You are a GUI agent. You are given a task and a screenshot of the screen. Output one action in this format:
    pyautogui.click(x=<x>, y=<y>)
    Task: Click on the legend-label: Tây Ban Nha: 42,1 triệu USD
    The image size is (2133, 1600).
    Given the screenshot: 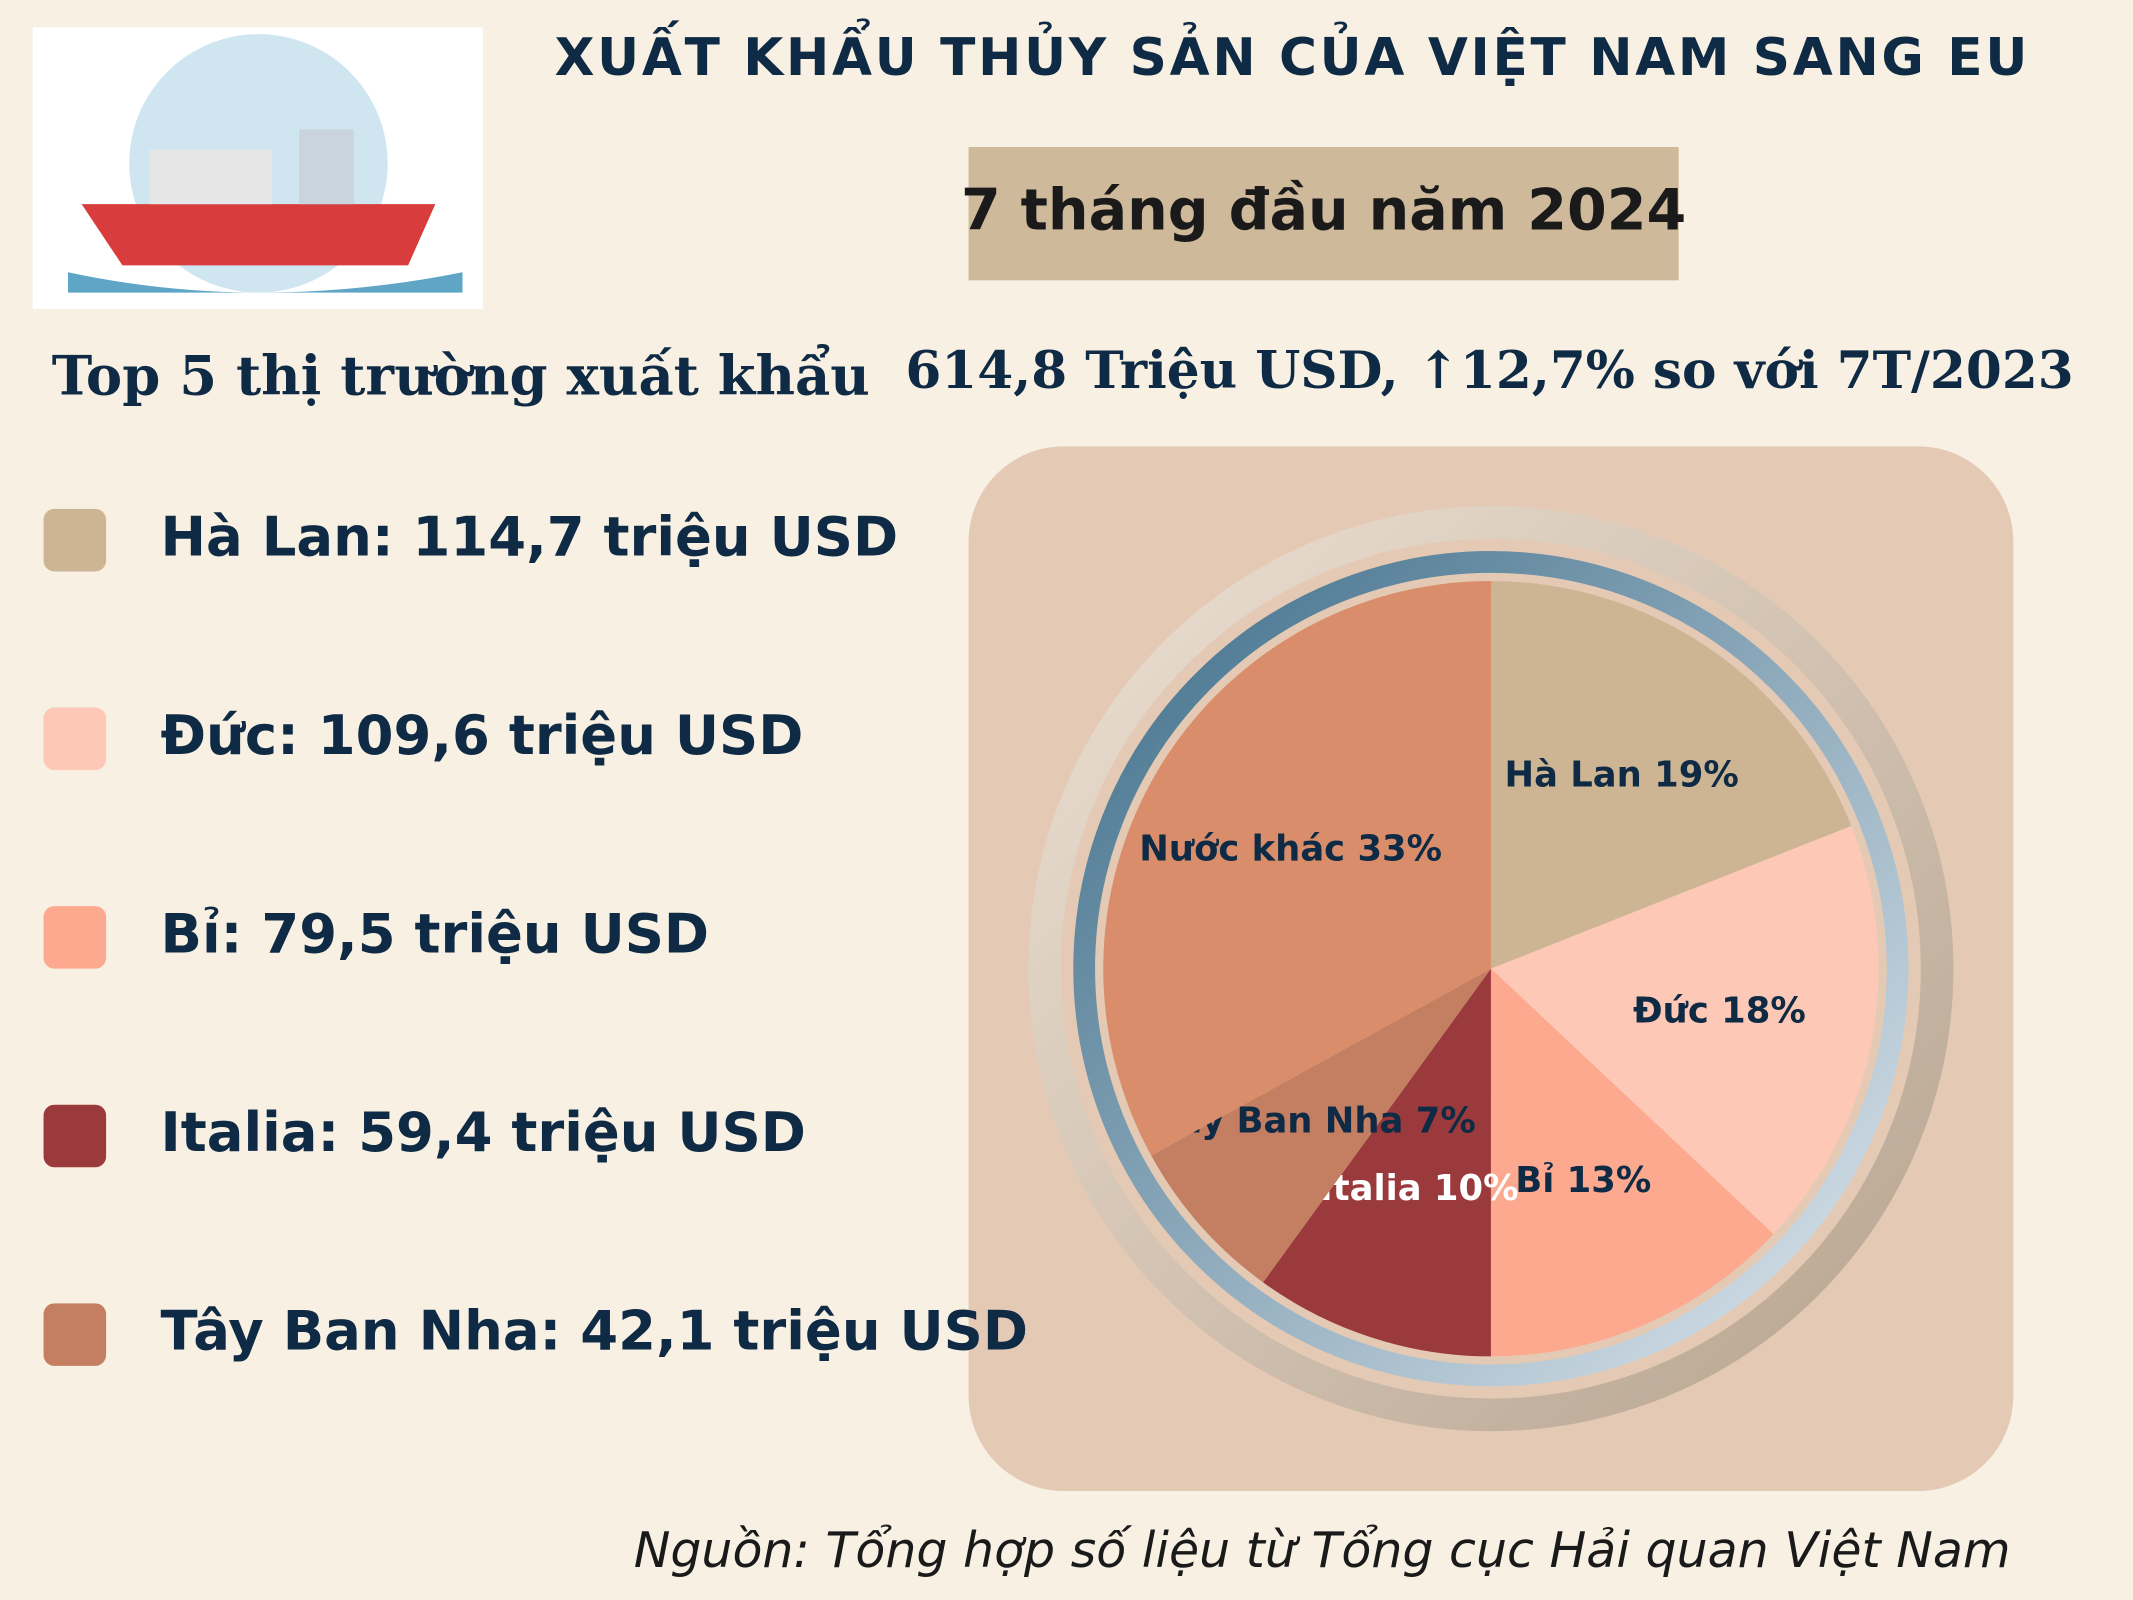 What is the action you would take?
    pyautogui.click(x=595, y=1331)
    